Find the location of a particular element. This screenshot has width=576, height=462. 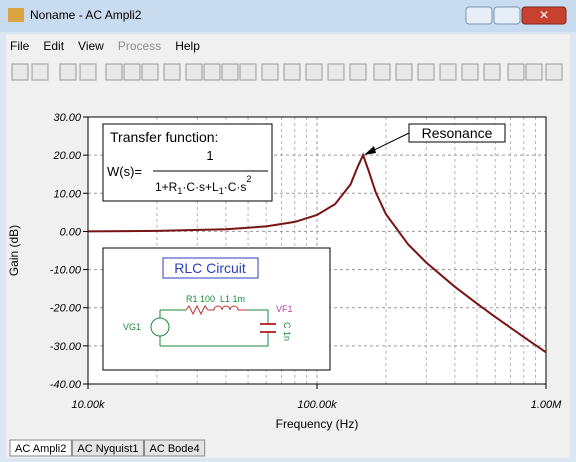

probe-label: VF1 is located at coordinates (284, 309).